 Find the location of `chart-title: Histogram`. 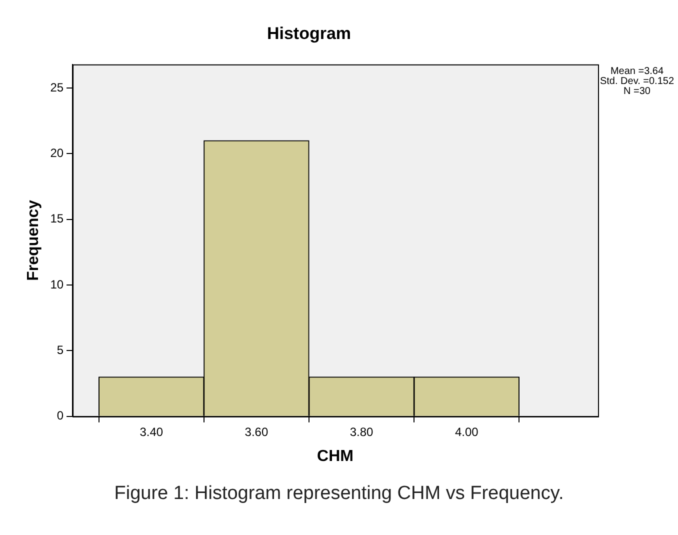

chart-title: Histogram is located at coordinates (309, 33).